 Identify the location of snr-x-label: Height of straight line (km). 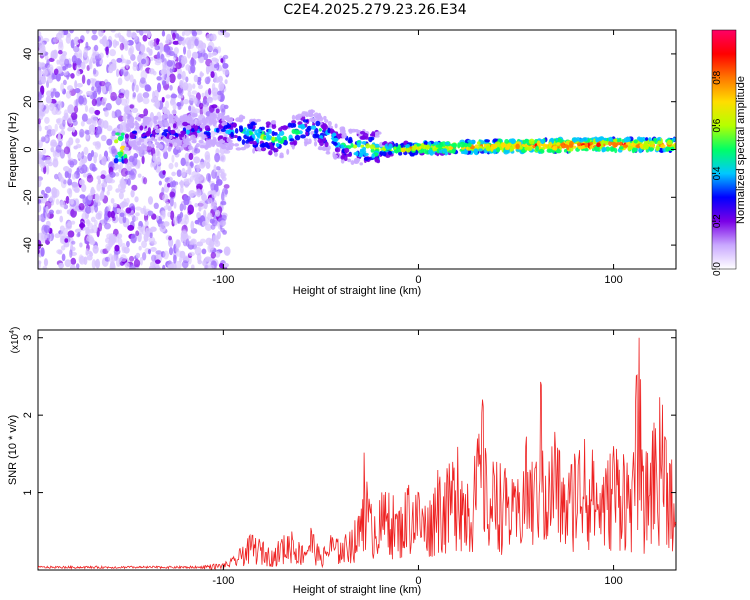
(357, 590).